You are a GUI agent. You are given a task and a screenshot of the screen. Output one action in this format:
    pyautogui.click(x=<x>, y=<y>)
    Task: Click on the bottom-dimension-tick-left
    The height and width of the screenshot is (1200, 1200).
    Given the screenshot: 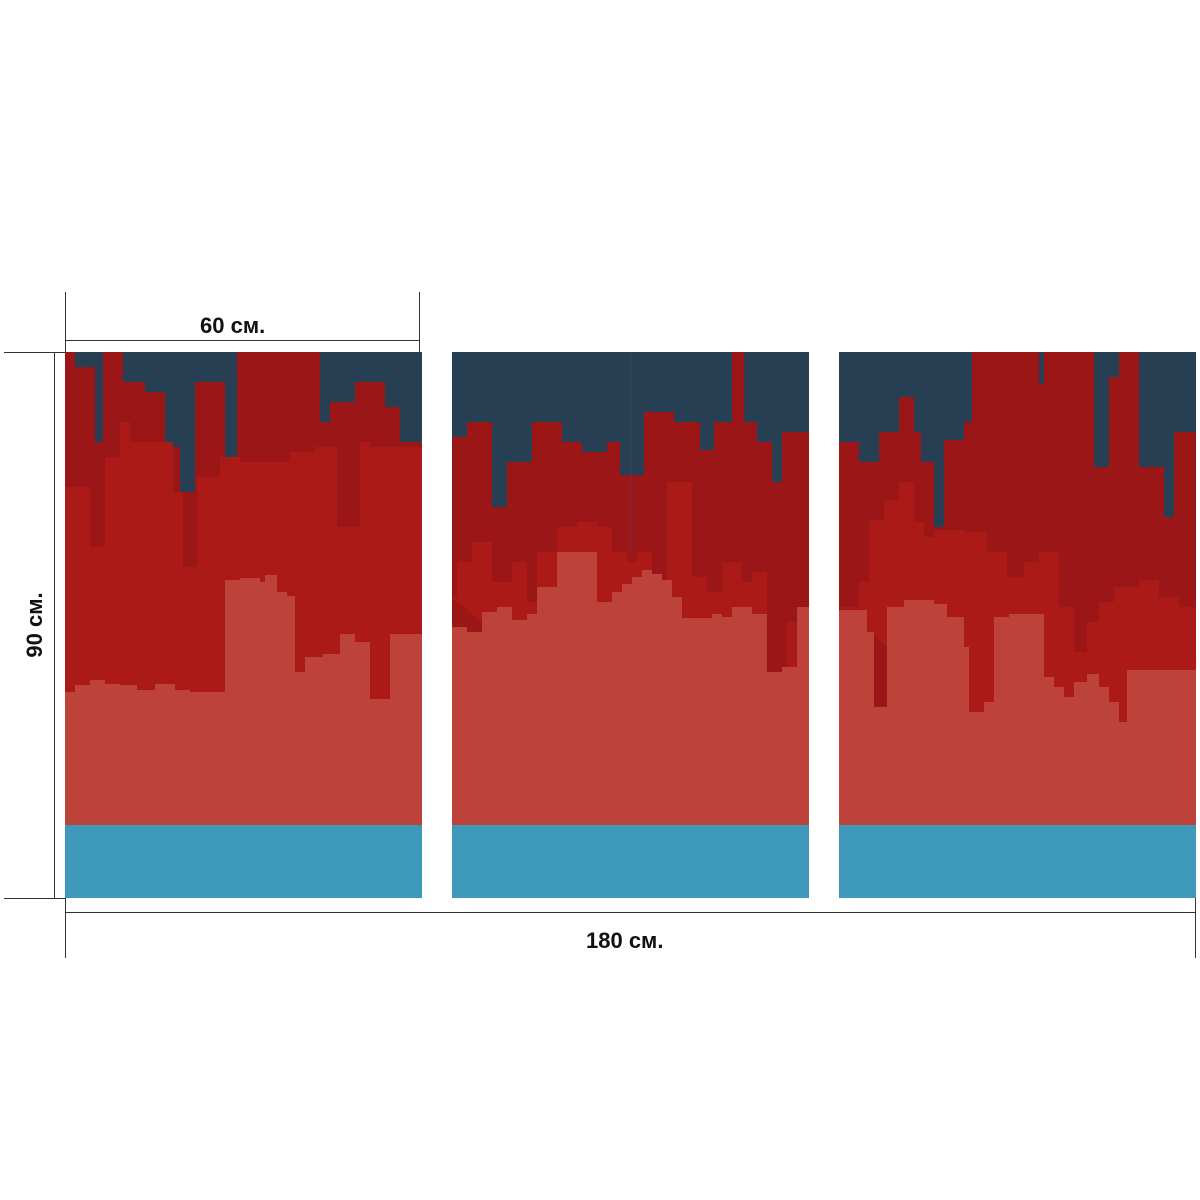 What is the action you would take?
    pyautogui.click(x=65, y=928)
    